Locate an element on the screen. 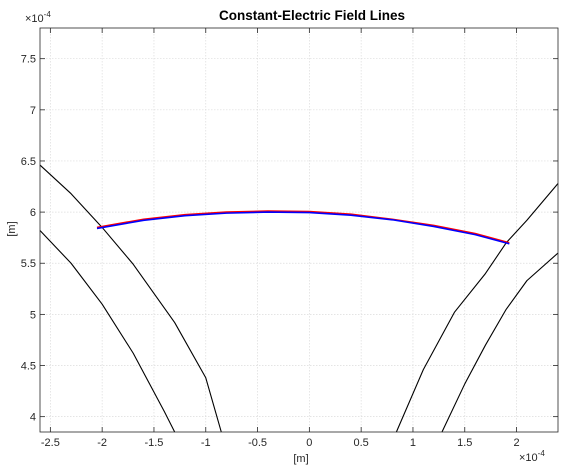 The width and height of the screenshot is (561, 466). x-tick-label: 1.5 is located at coordinates (464, 443).